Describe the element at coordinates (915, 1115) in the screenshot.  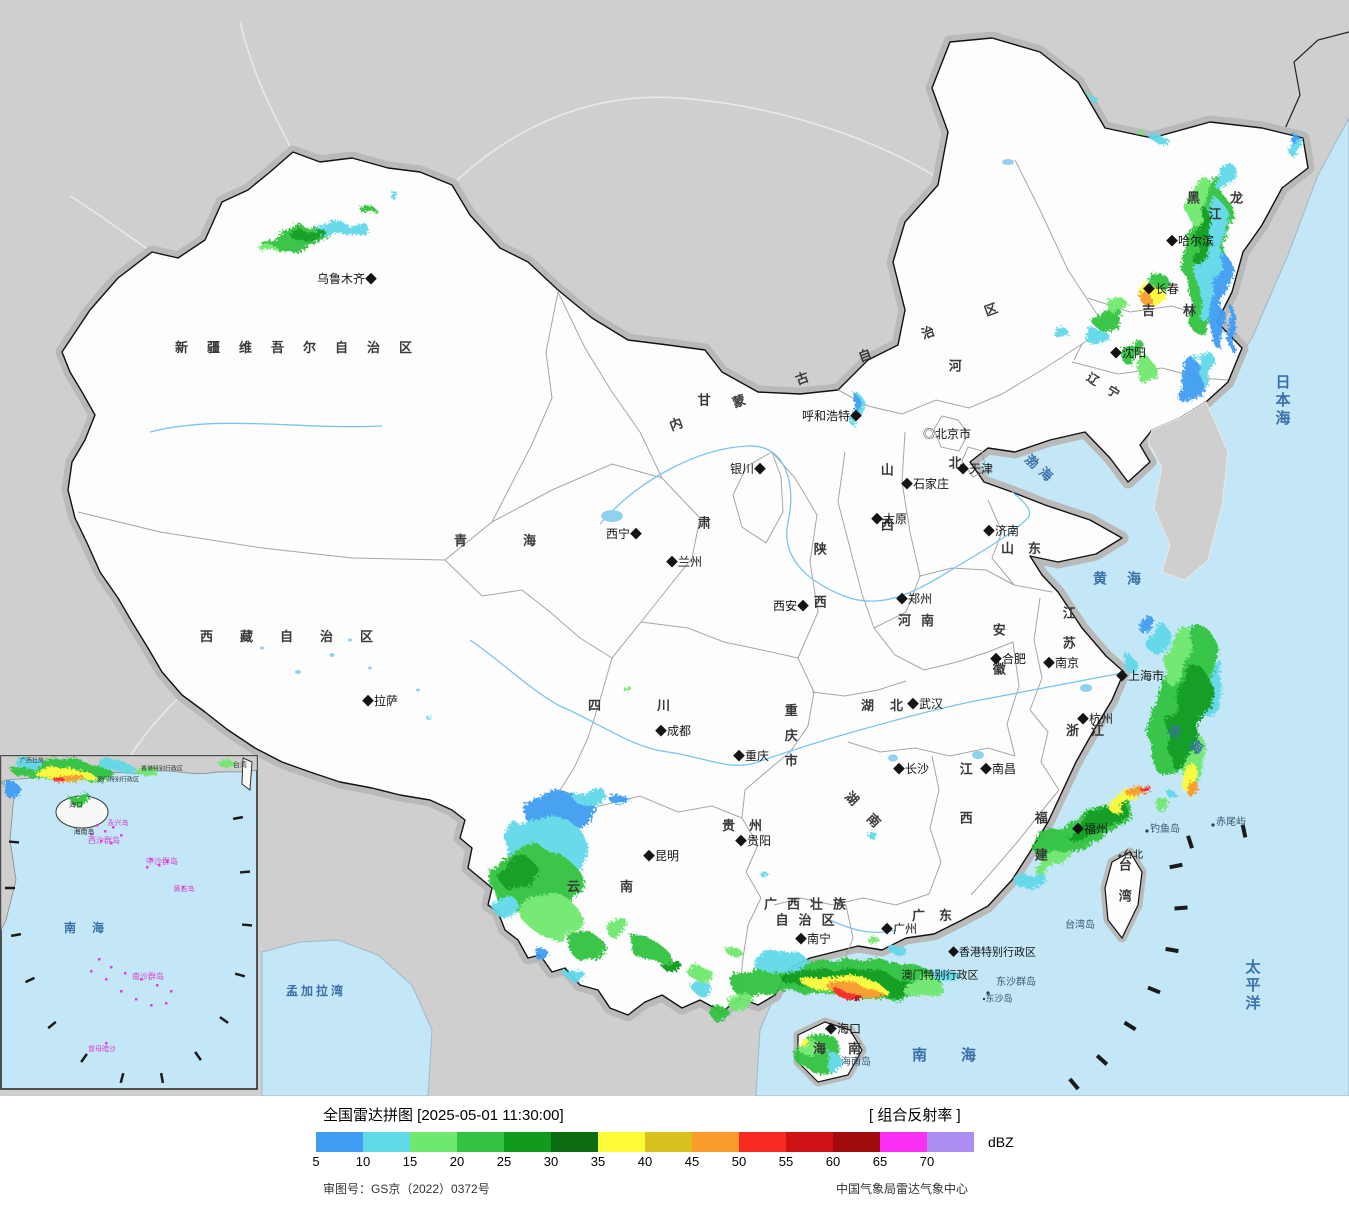
I see `product-name: [ 组合反射率 ]` at that location.